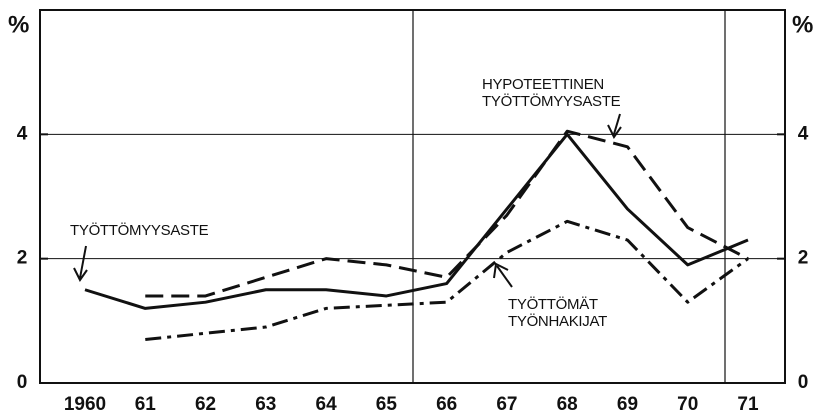  Describe the element at coordinates (139, 230) in the screenshot. I see `series-annotation: TYÖTTÖMYYSASTE` at that location.